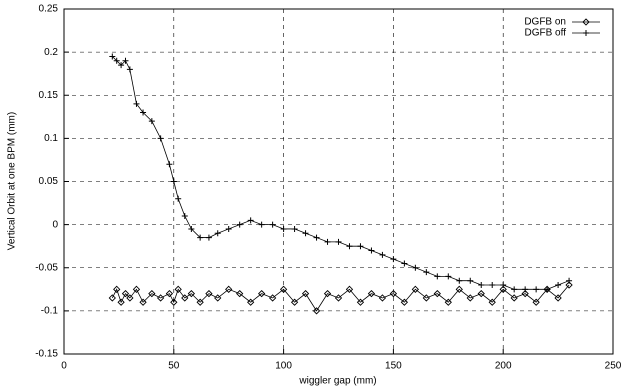 The height and width of the screenshot is (391, 626). What do you see at coordinates (49, 9) in the screenshot?
I see `y-tick-label: 0.25` at bounding box center [49, 9].